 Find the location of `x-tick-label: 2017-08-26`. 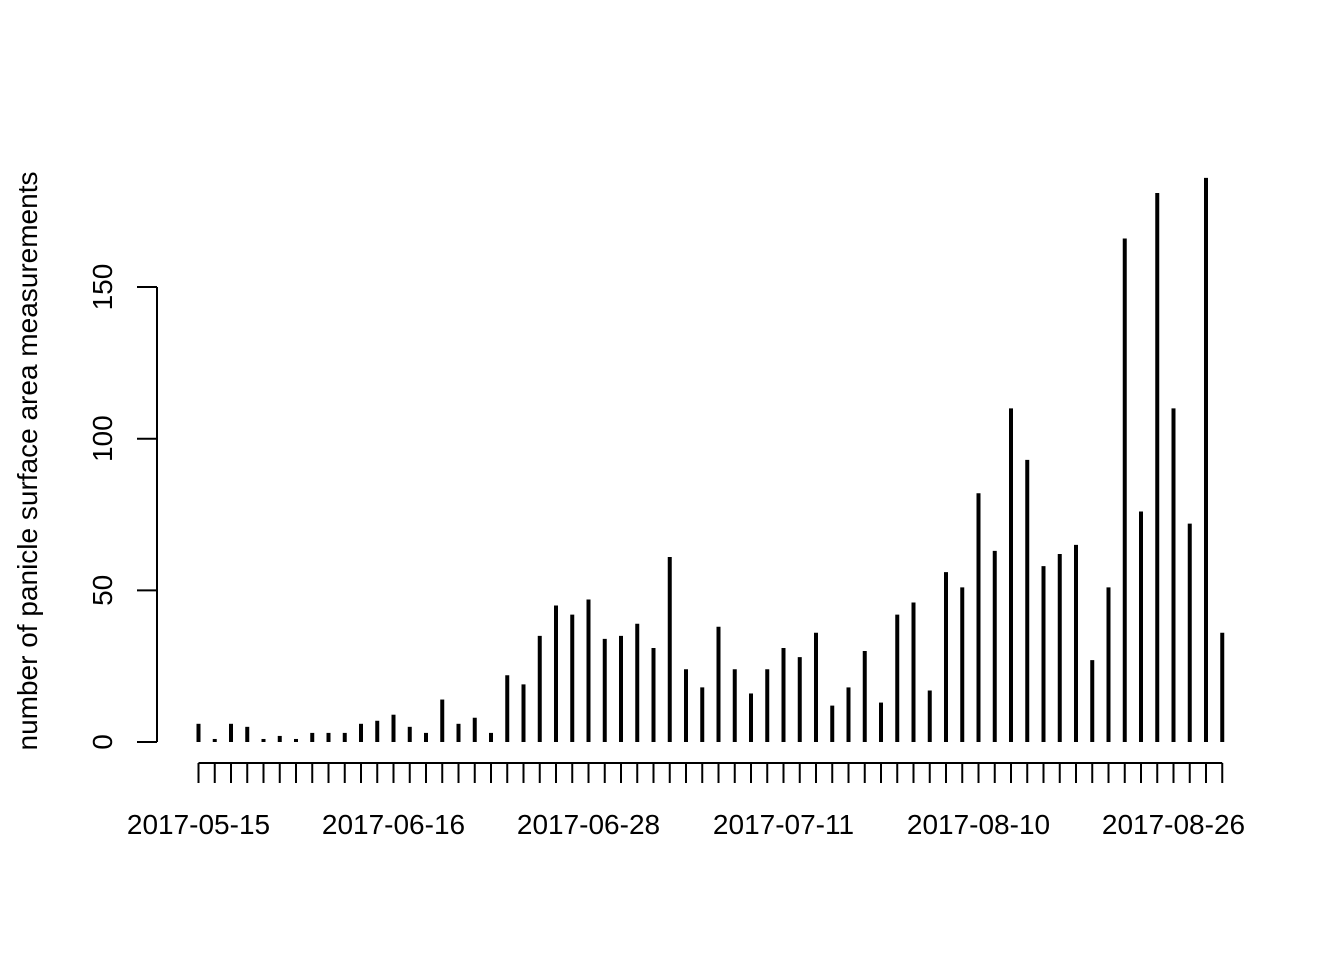

x-tick-label: 2017-08-26 is located at coordinates (1173, 824).